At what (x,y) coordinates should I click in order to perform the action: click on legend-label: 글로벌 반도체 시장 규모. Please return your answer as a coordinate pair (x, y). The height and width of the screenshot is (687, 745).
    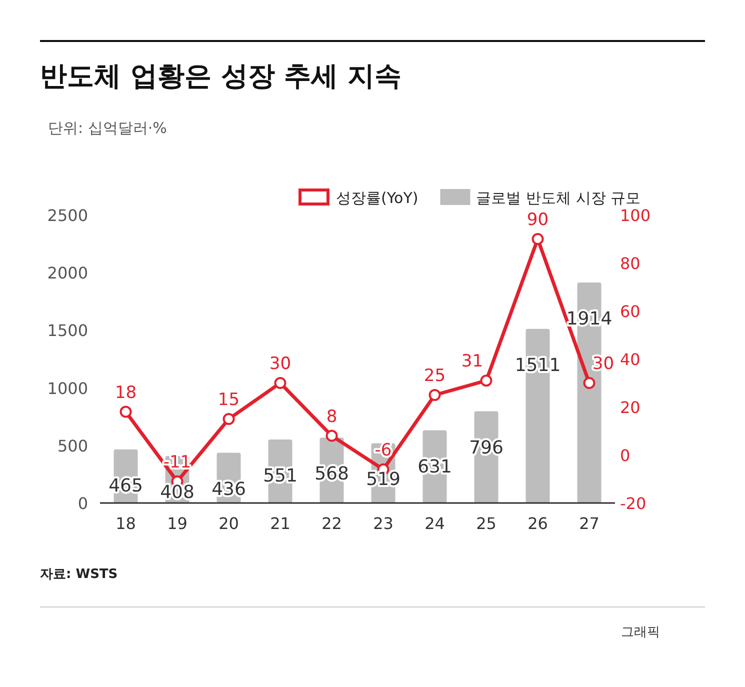
    Looking at the image, I should click on (558, 198).